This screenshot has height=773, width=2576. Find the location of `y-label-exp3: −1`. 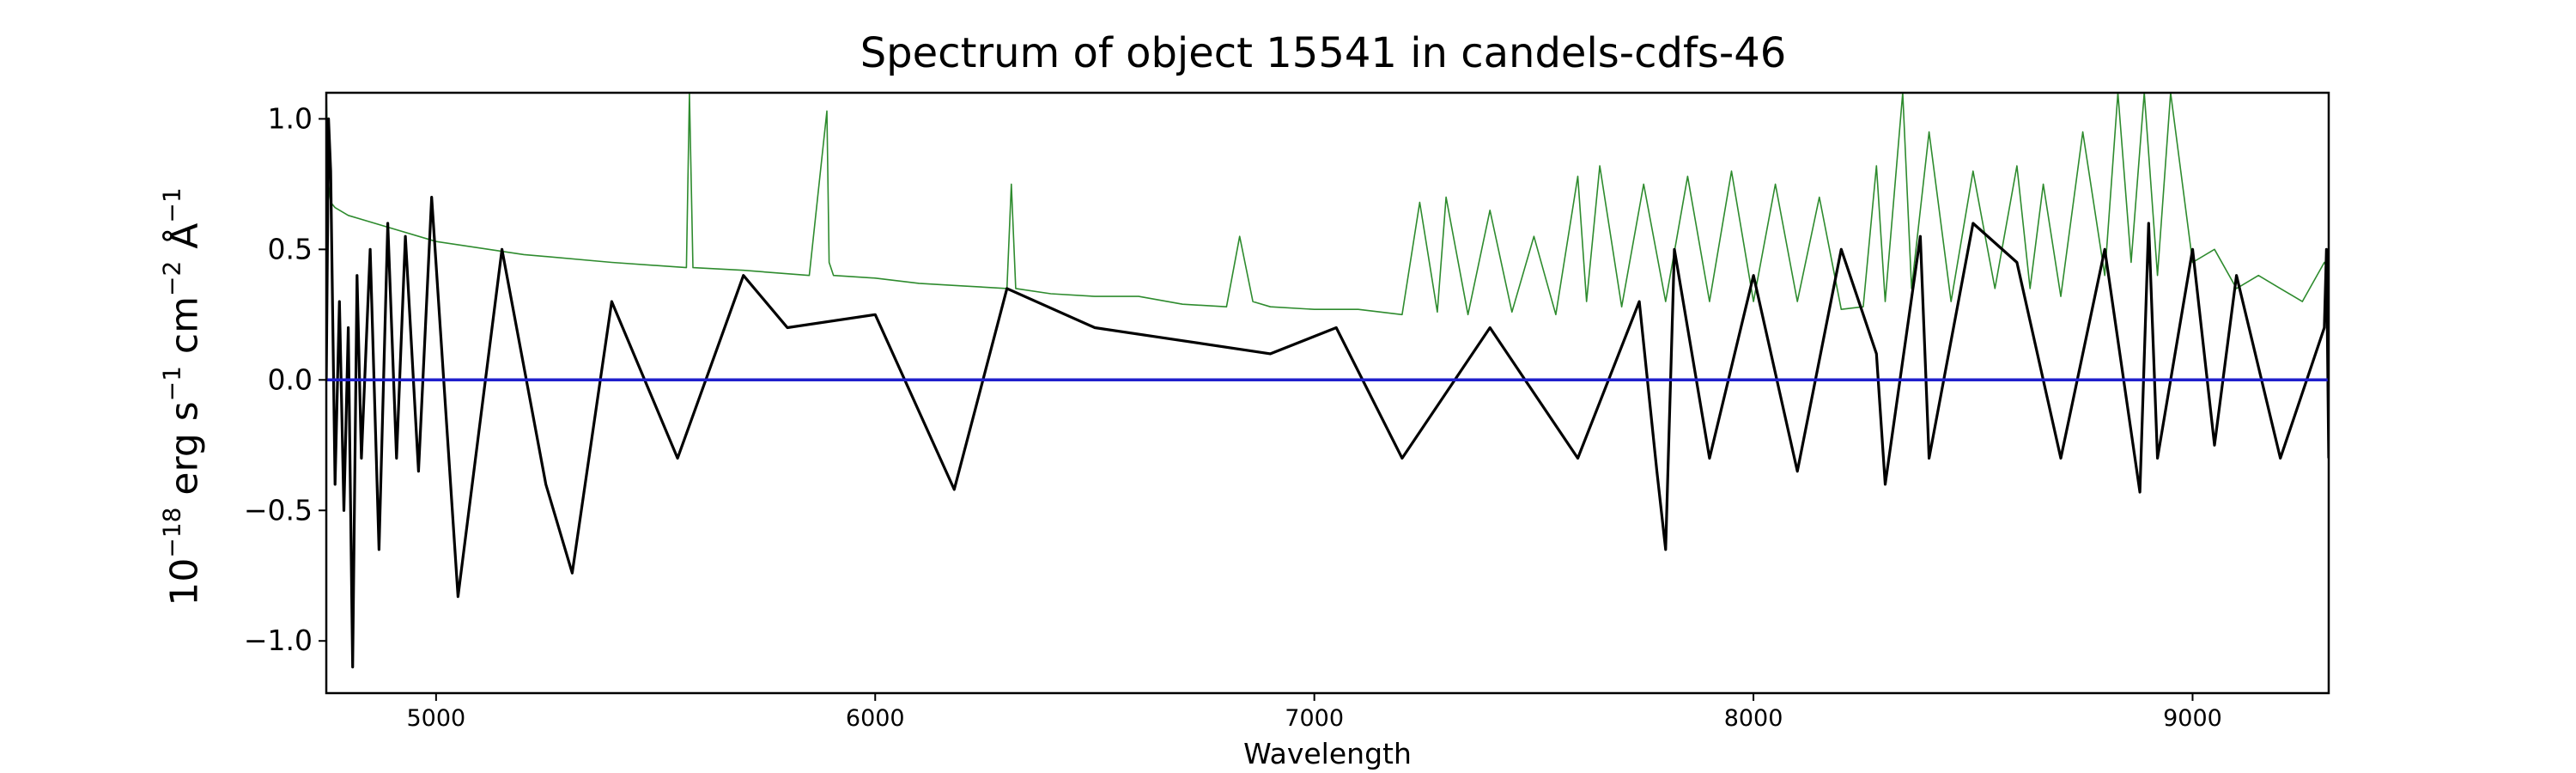

y-label-exp3: −1 is located at coordinates (171, 205).